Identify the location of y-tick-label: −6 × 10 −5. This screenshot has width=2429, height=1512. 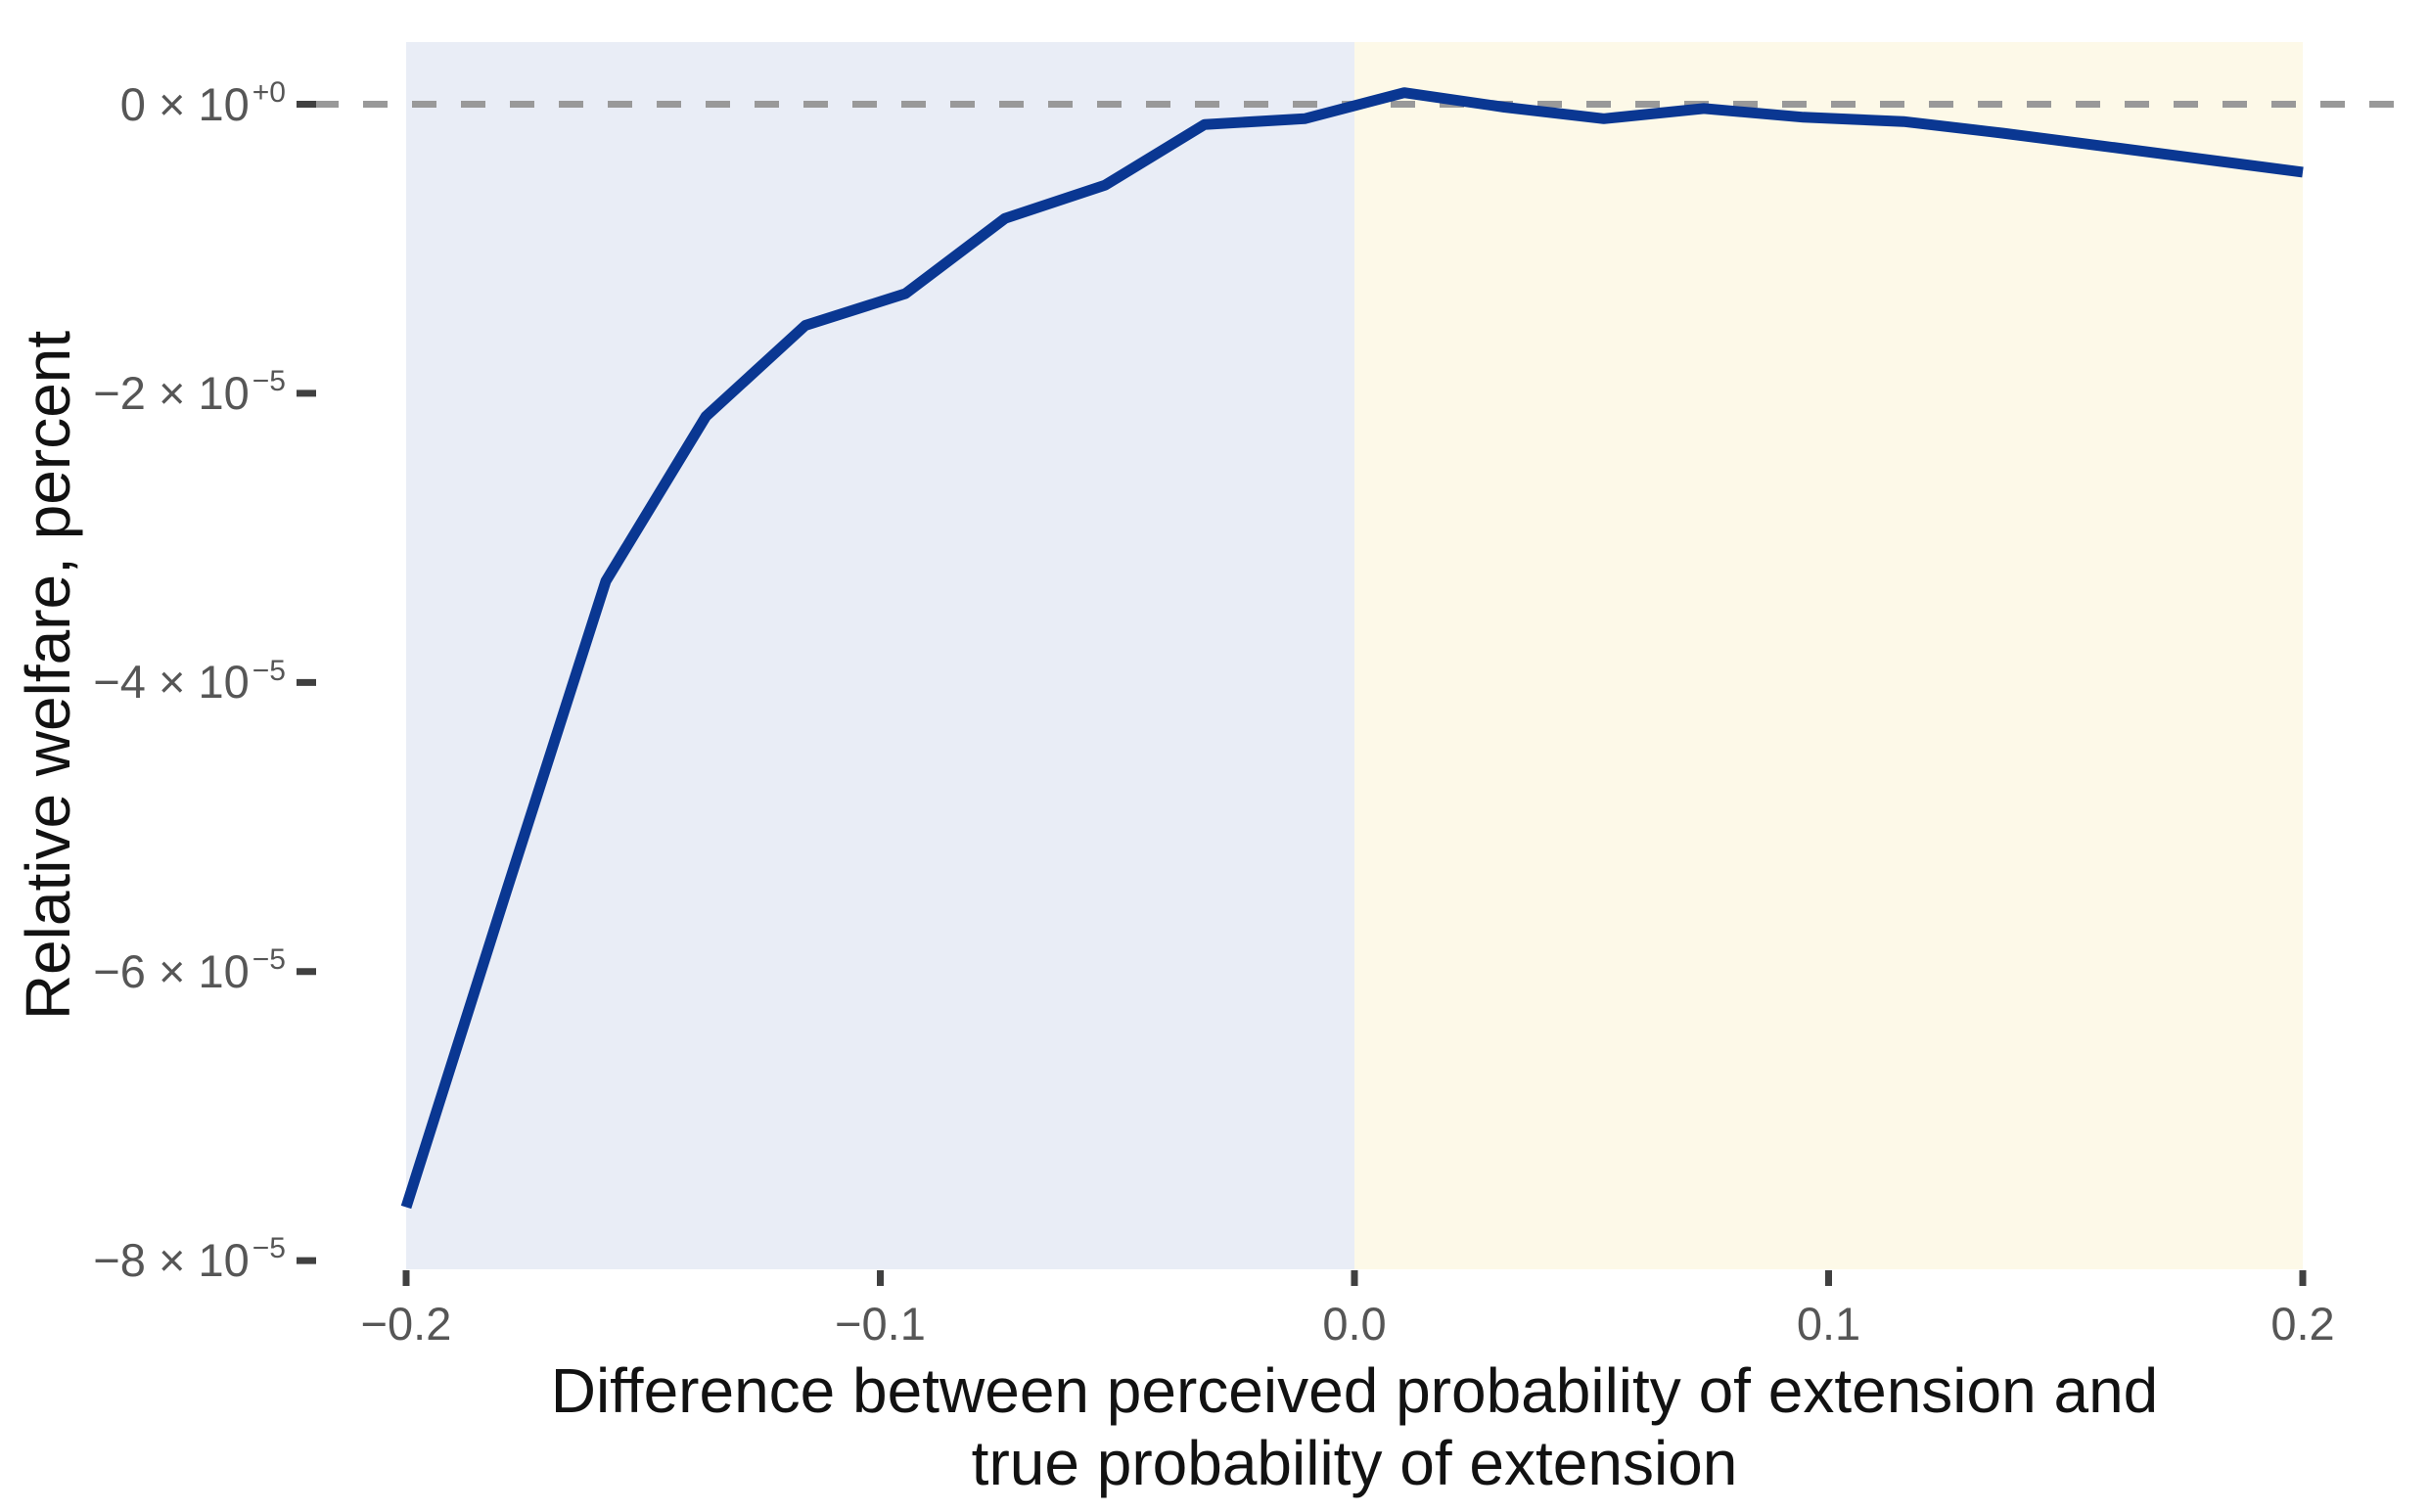
(153, 971).